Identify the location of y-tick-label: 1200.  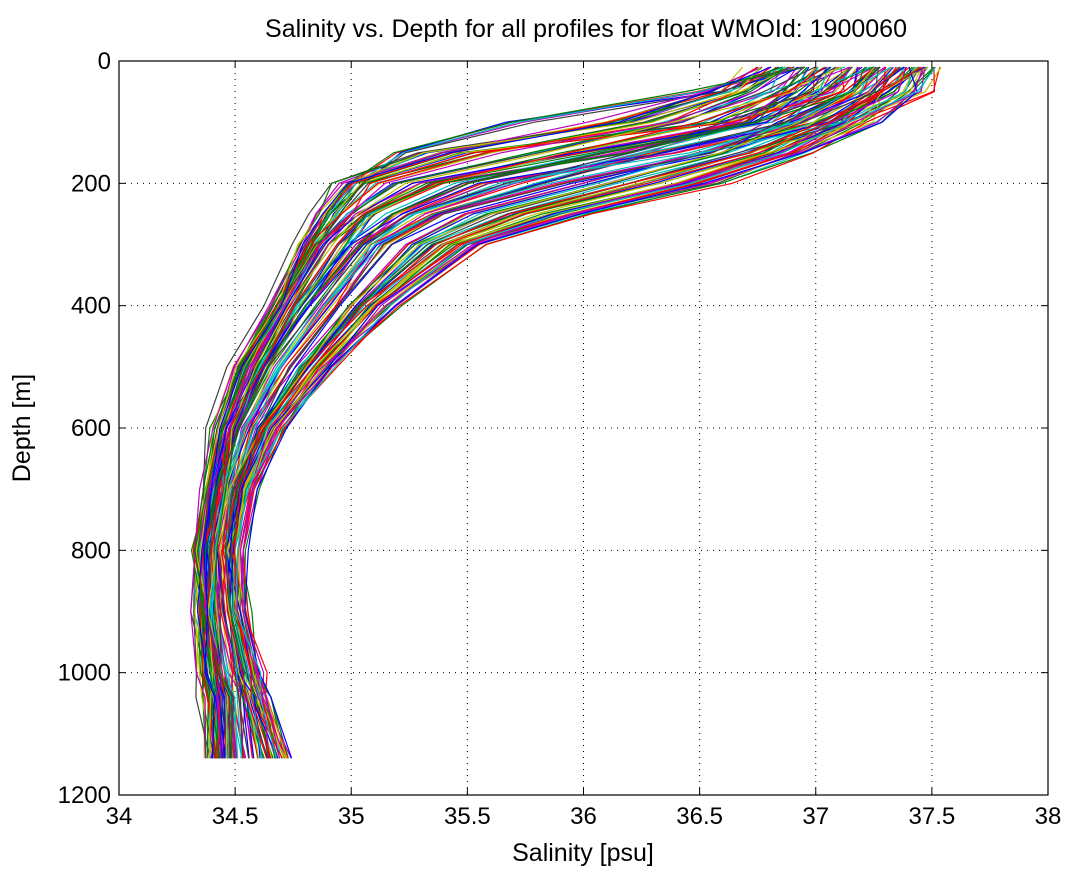
(84, 795).